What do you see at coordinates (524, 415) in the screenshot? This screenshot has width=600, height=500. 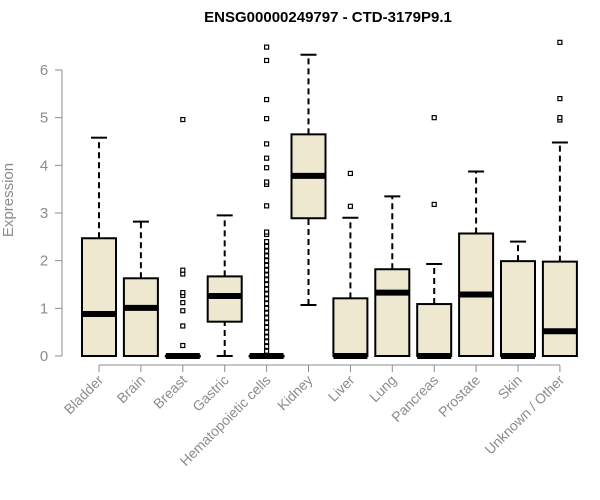 I see `x-tick-label: Unknown / Other` at bounding box center [524, 415].